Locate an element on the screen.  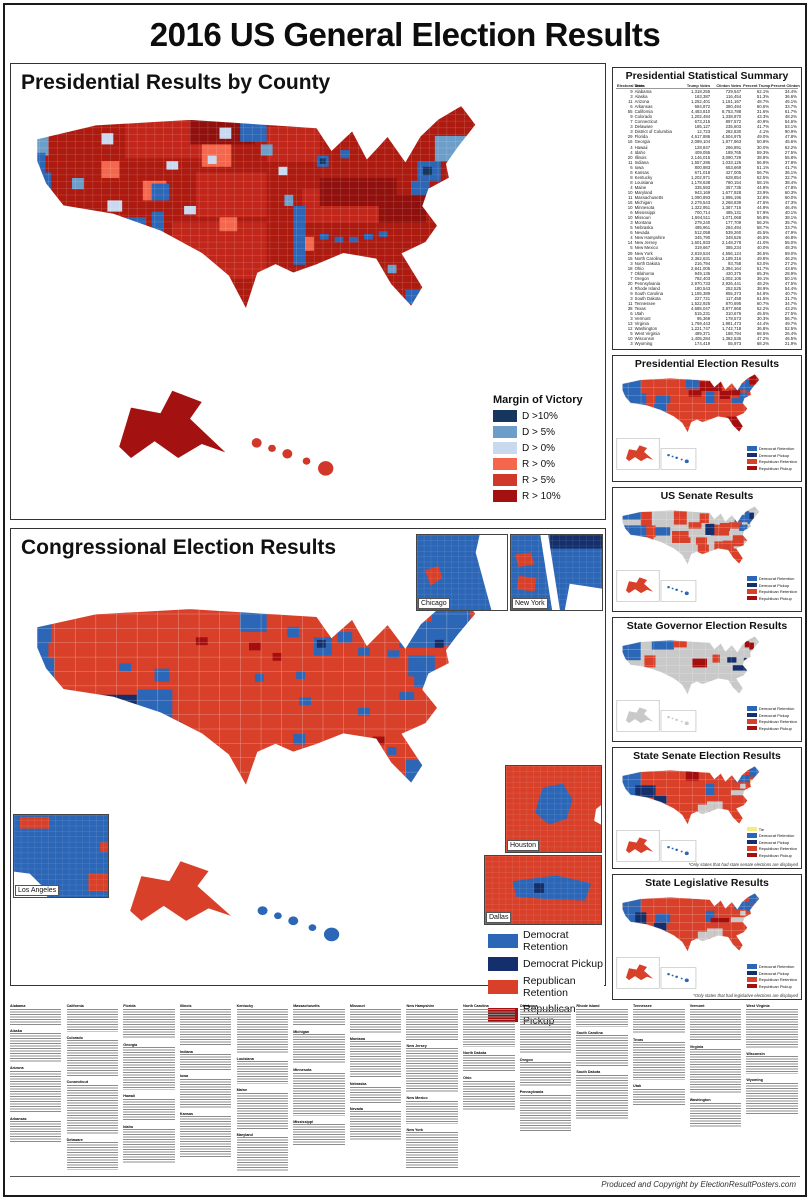
state-results-block: Tennessee is located at coordinates (660, 1019).